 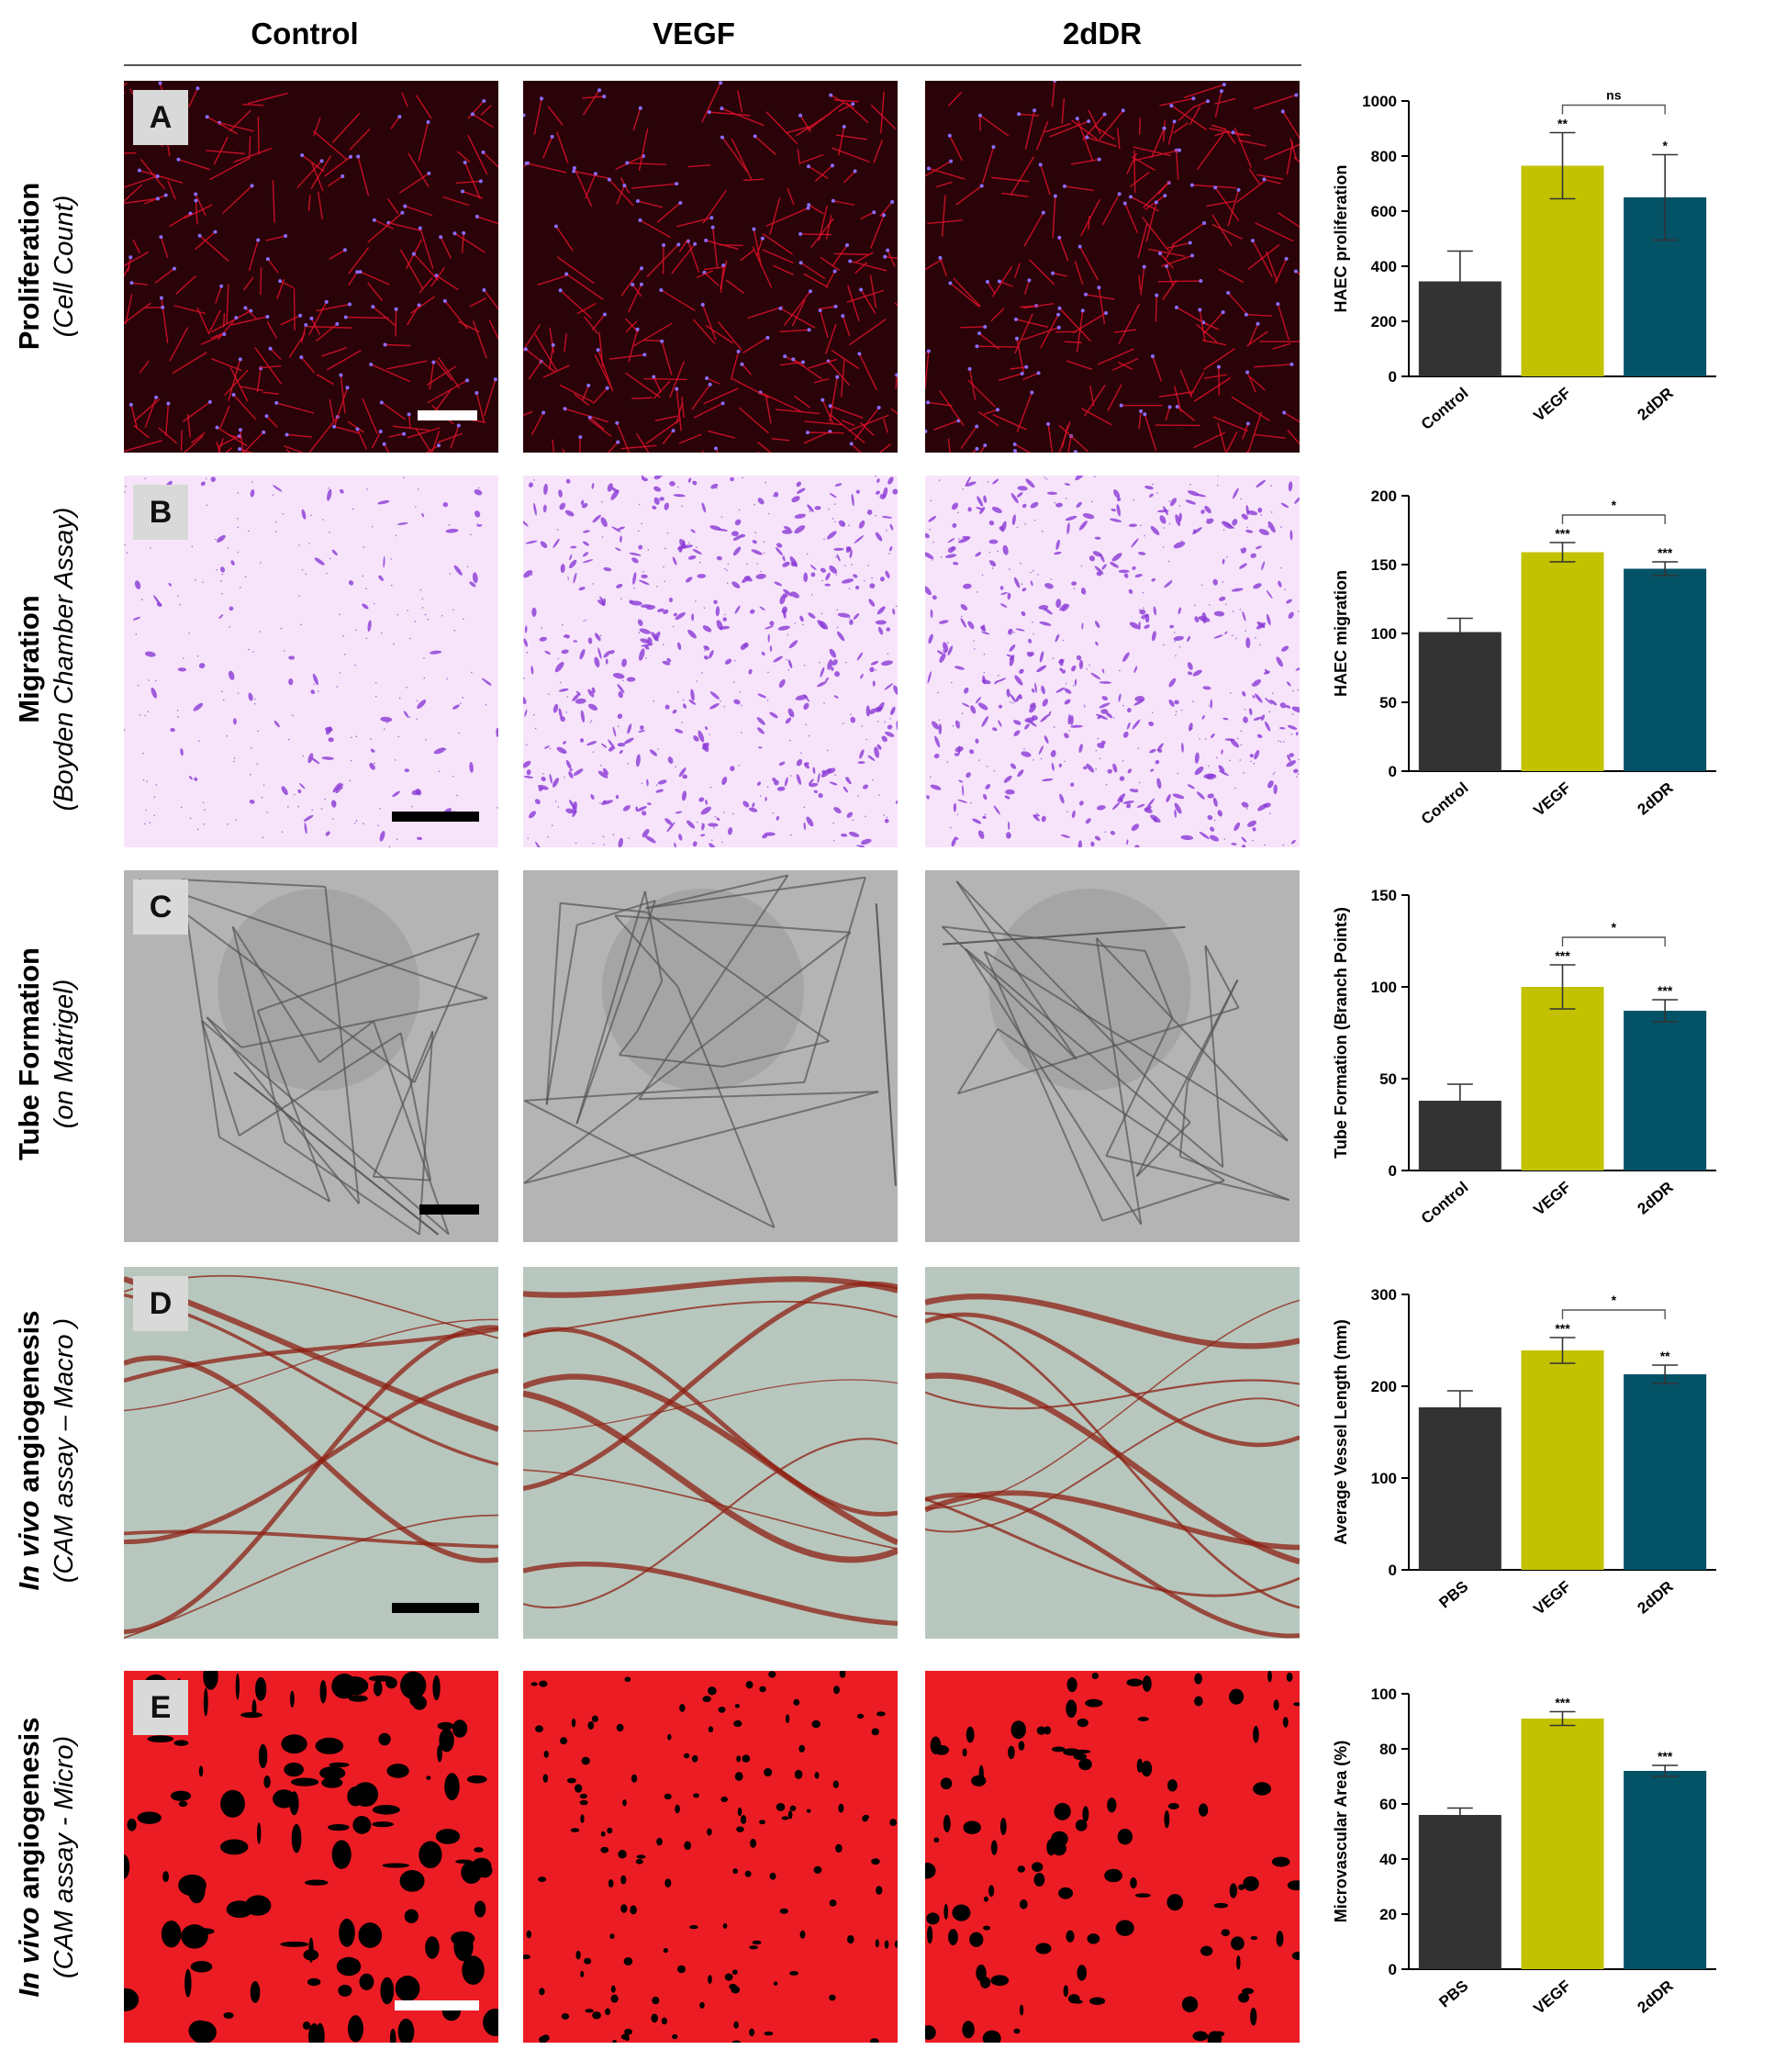 I want to click on micrograph-c-control: C, so click(x=311, y=1056).